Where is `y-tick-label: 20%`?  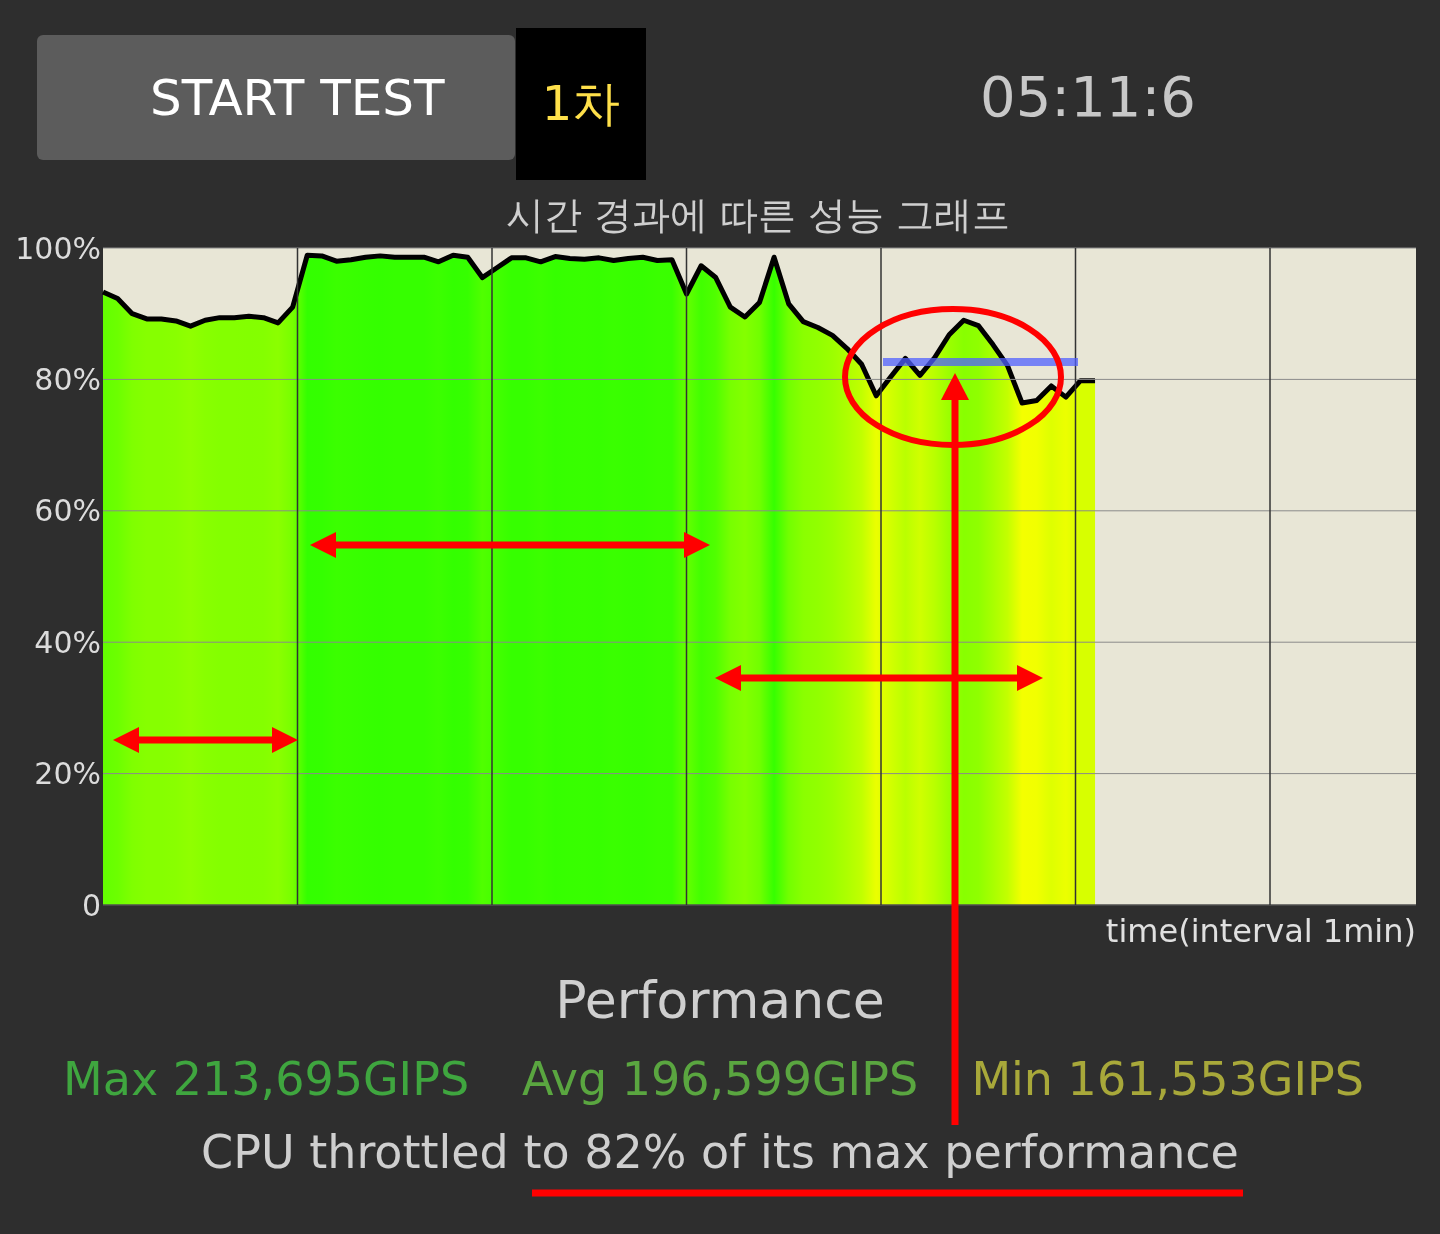
y-tick-label: 20% is located at coordinates (67, 774).